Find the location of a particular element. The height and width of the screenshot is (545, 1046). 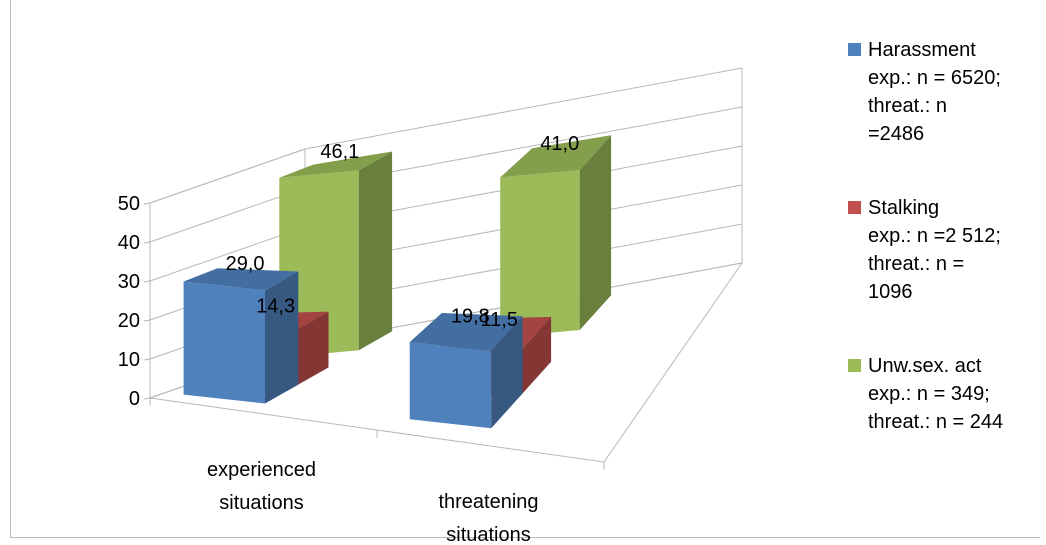

y-tick-label: 10 is located at coordinates (129, 360).